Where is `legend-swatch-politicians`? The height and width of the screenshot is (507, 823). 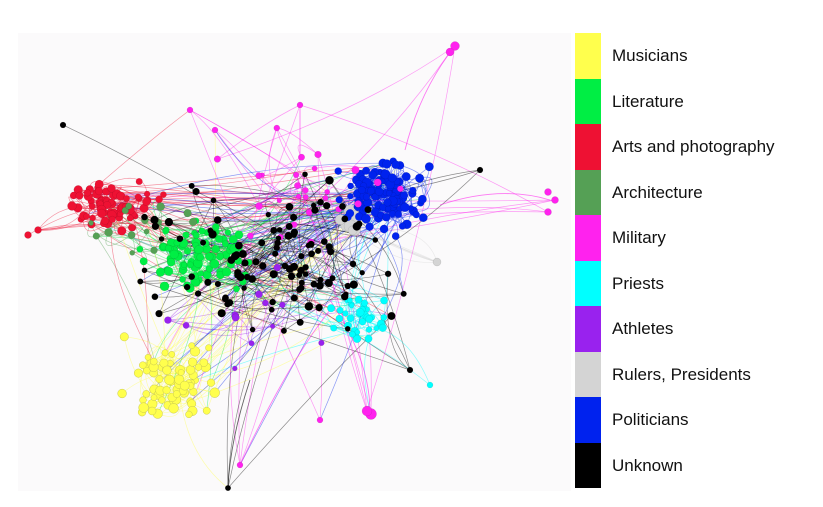
legend-swatch-politicians is located at coordinates (588, 420).